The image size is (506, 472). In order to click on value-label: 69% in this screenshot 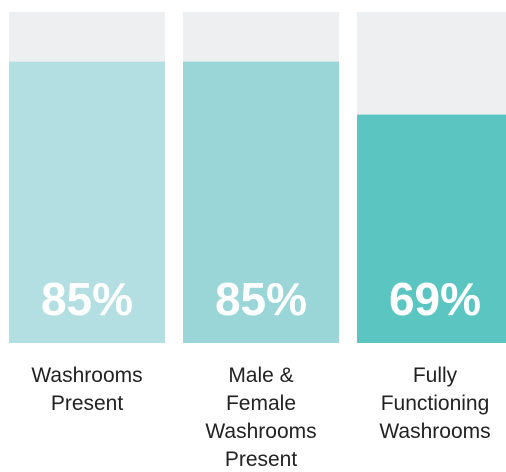, I will do `click(435, 299)`.